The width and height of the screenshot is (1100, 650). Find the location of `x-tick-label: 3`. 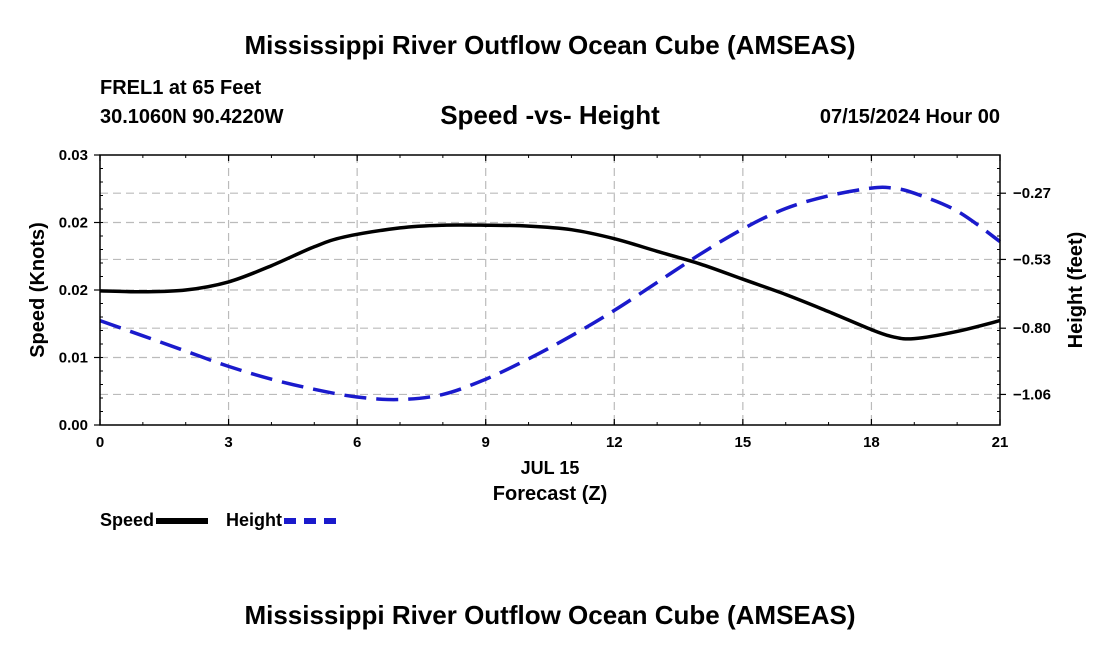

x-tick-label: 3 is located at coordinates (228, 442).